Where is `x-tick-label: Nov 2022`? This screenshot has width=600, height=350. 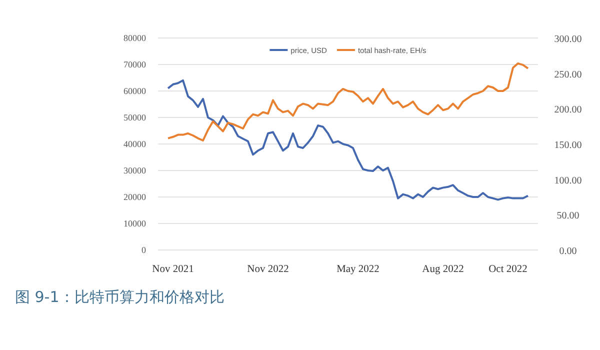
x-tick-label: Nov 2022 is located at coordinates (268, 269).